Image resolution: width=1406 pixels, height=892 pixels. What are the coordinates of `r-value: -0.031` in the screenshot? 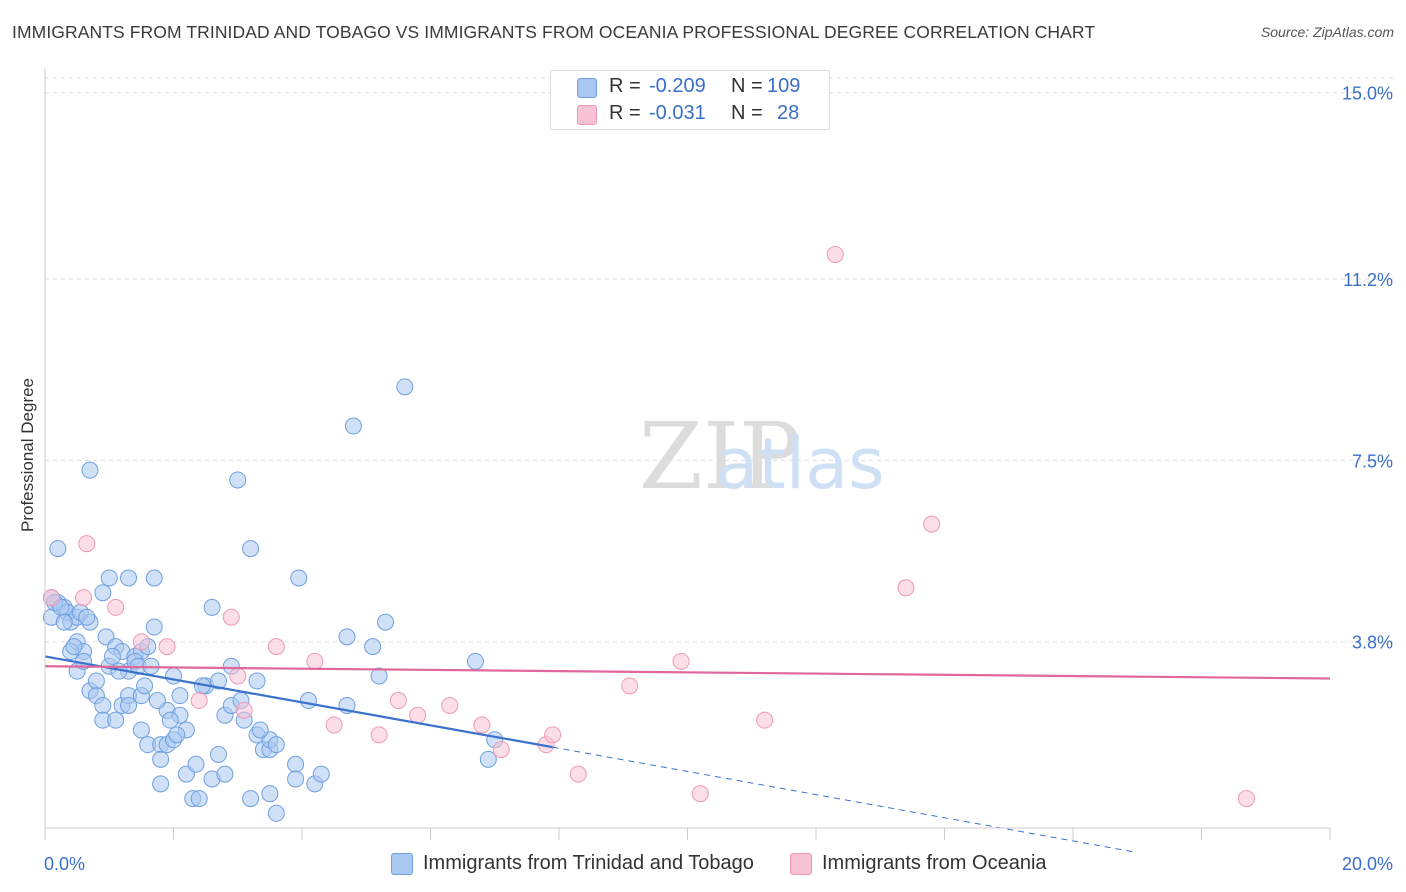 It's located at (677, 113).